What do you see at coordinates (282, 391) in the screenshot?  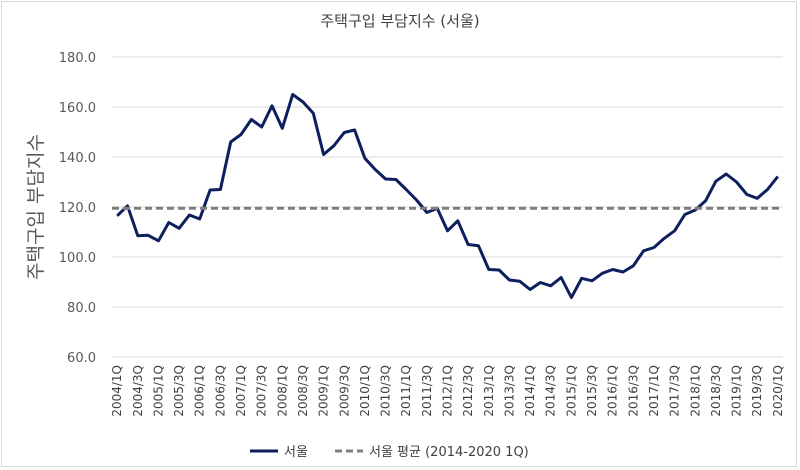 I see `x-tick-label: 2008/1Q` at bounding box center [282, 391].